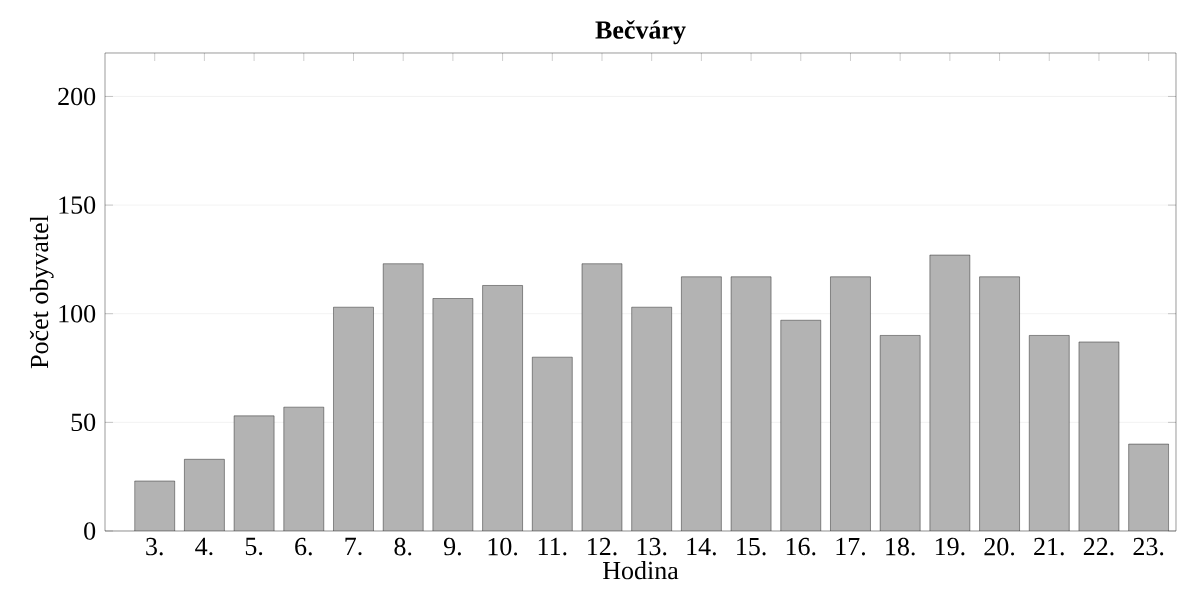 This screenshot has width=1191, height=599. I want to click on x-tick-label: 10., so click(503, 546).